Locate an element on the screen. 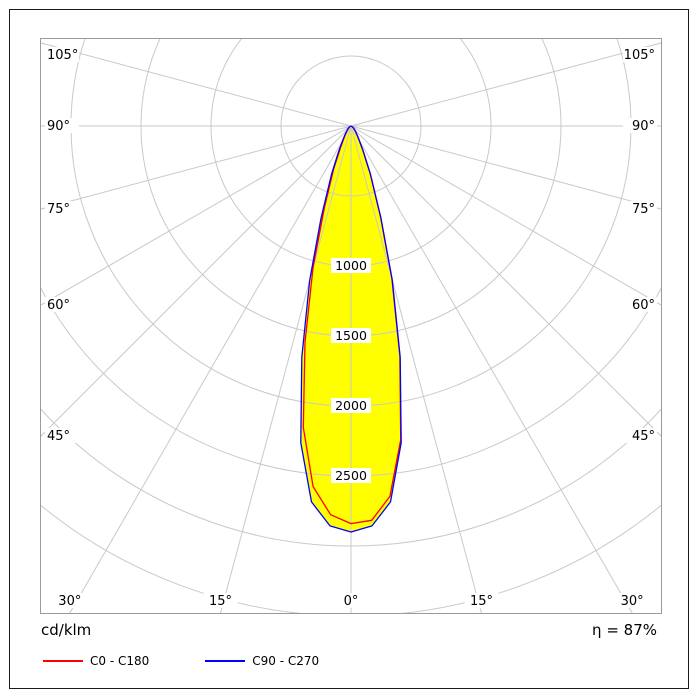  svg-text: 2000 is located at coordinates (351, 405).